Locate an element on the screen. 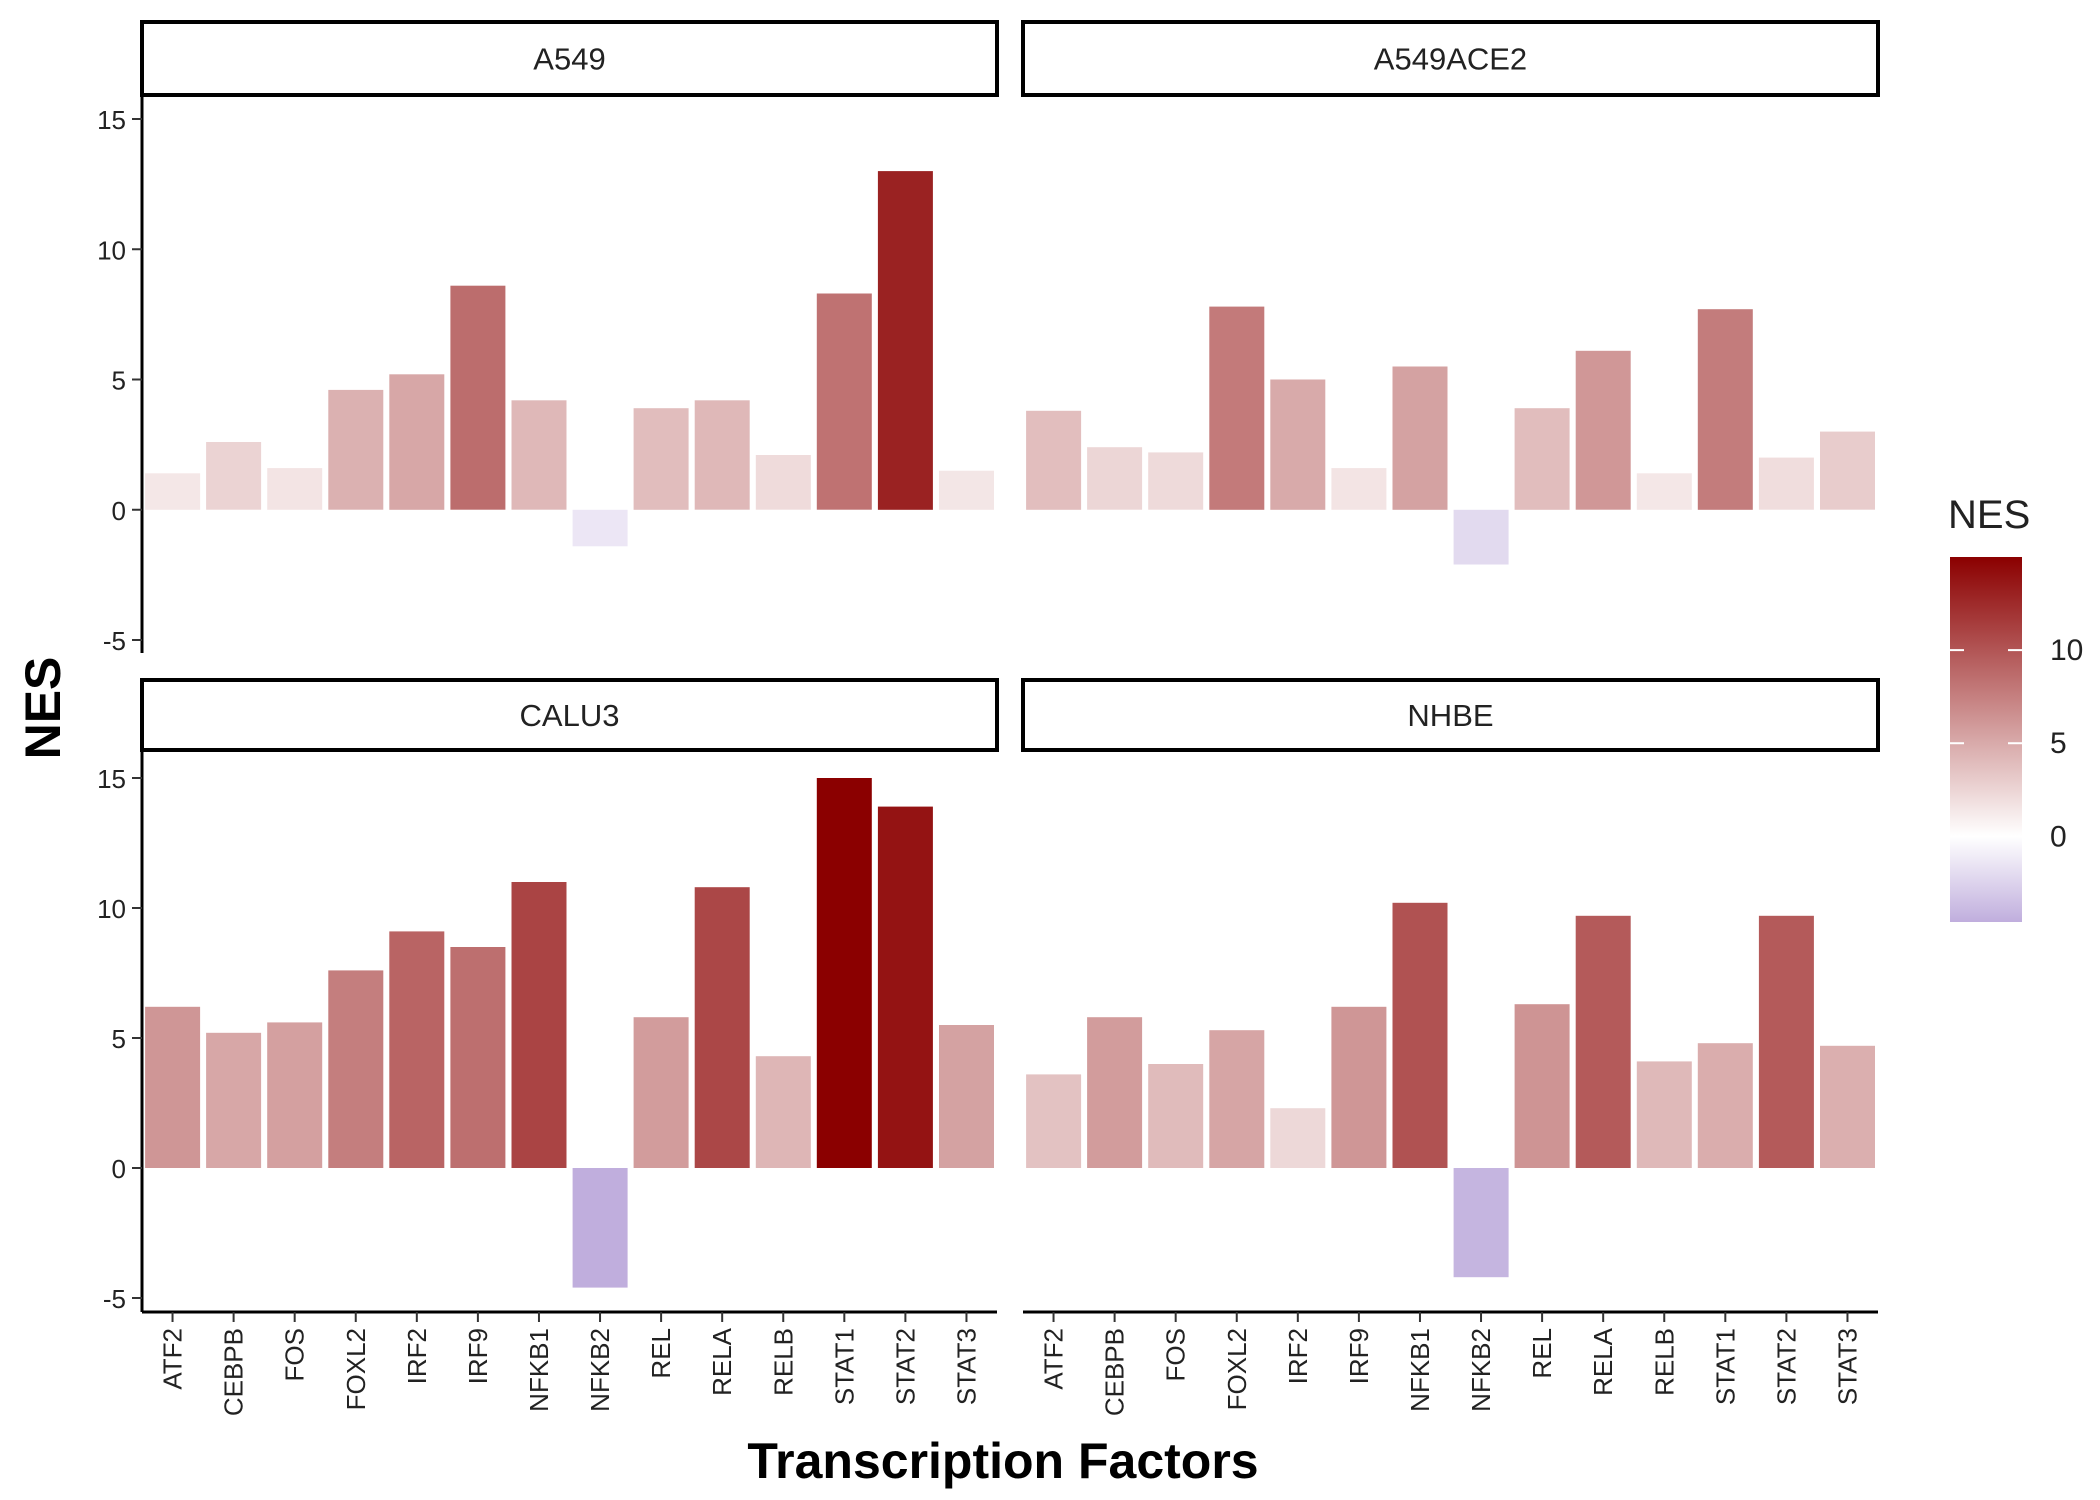  legend-title: NES is located at coordinates (1989, 515).